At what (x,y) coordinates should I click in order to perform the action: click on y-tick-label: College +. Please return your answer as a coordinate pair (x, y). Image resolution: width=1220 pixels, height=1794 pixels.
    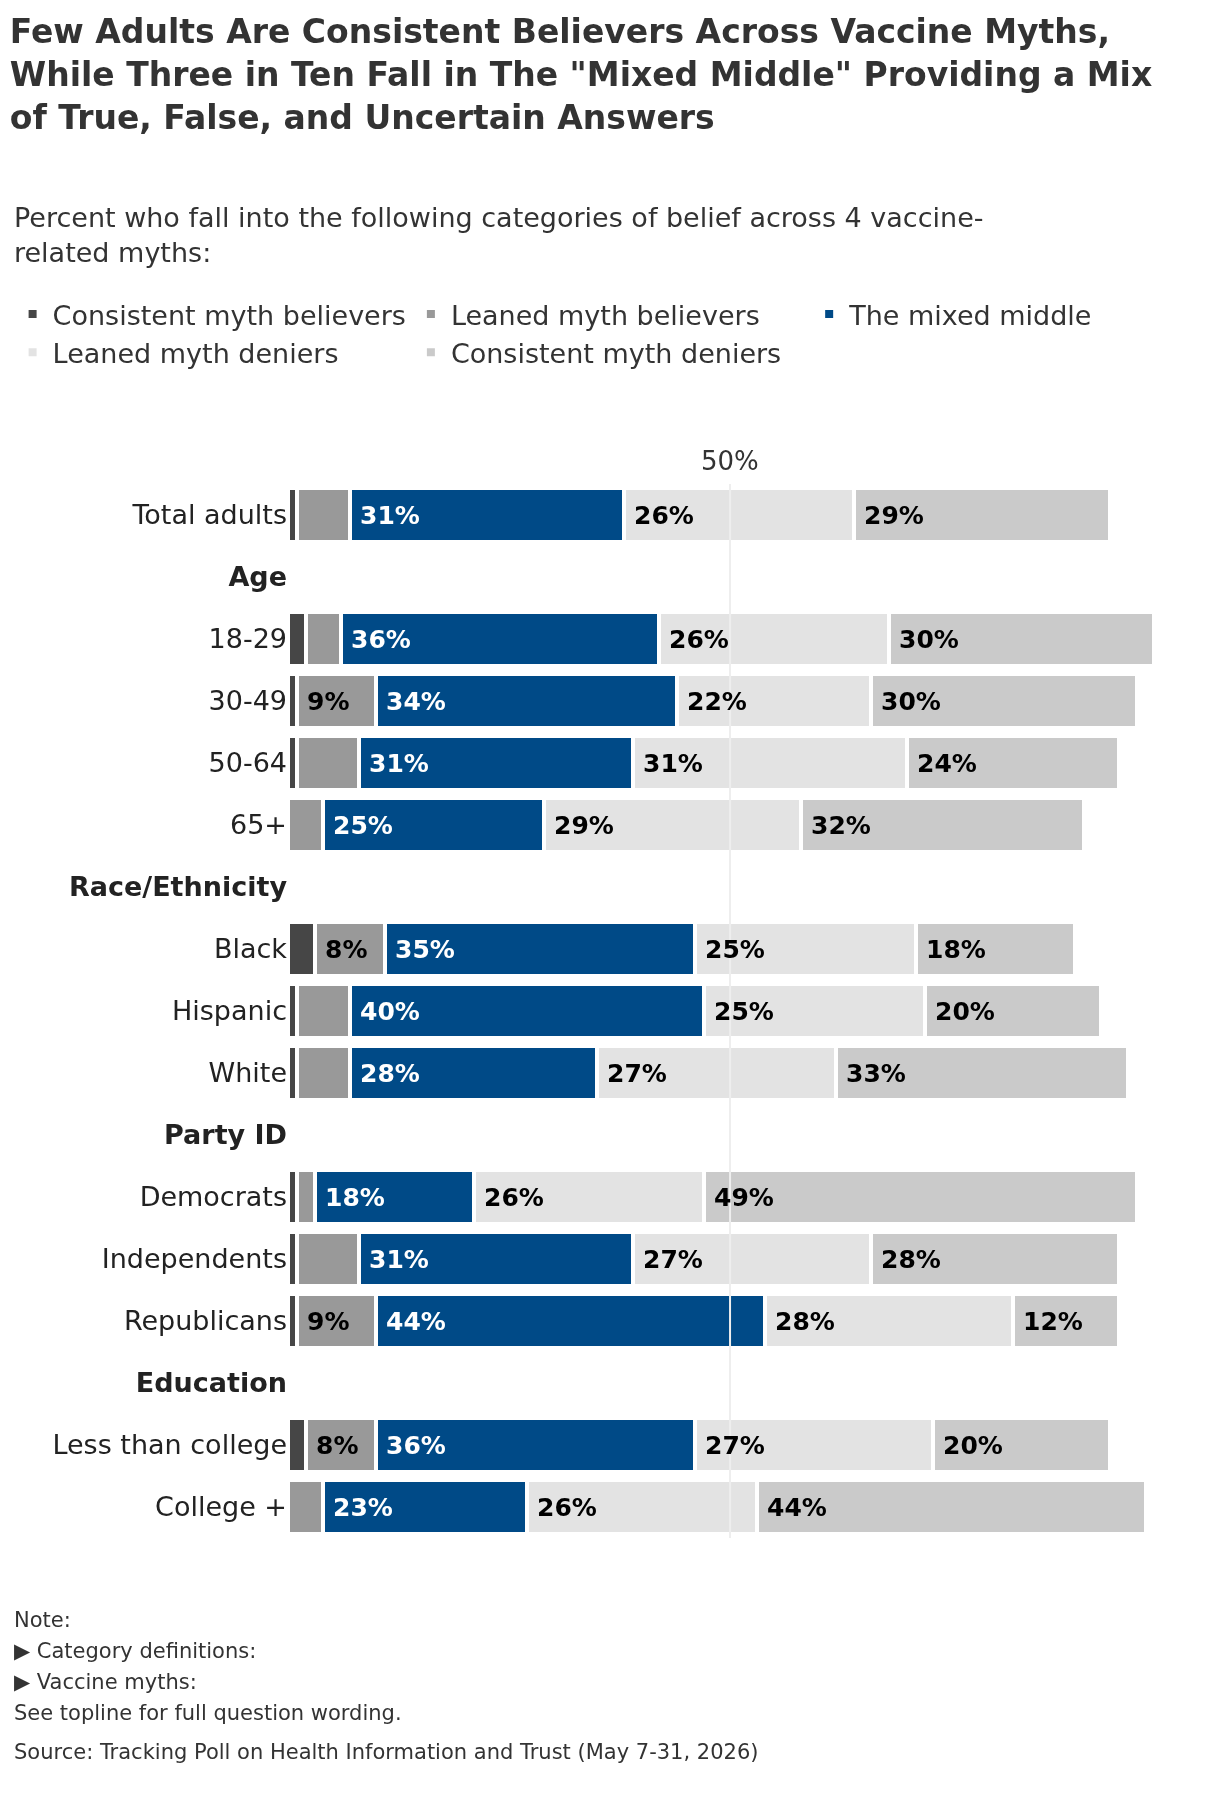
    Looking at the image, I should click on (221, 1507).